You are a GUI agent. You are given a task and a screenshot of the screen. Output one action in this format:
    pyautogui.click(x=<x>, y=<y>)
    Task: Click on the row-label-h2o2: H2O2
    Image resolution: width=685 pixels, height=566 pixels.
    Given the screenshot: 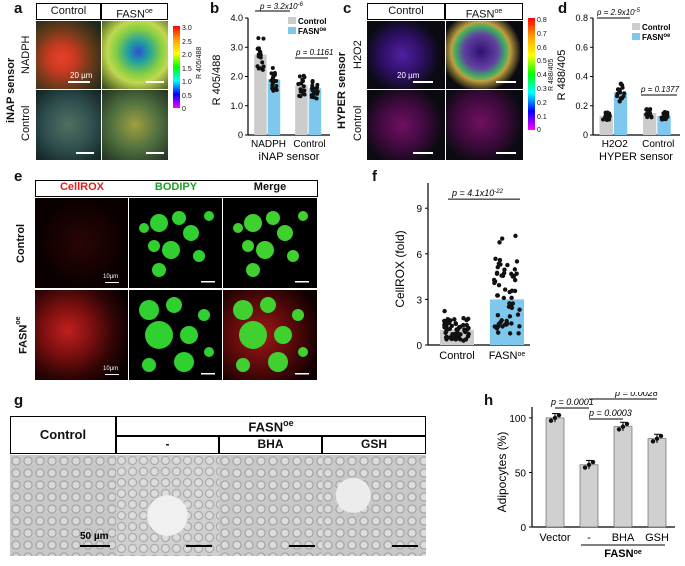 What is the action you would take?
    pyautogui.click(x=358, y=55)
    